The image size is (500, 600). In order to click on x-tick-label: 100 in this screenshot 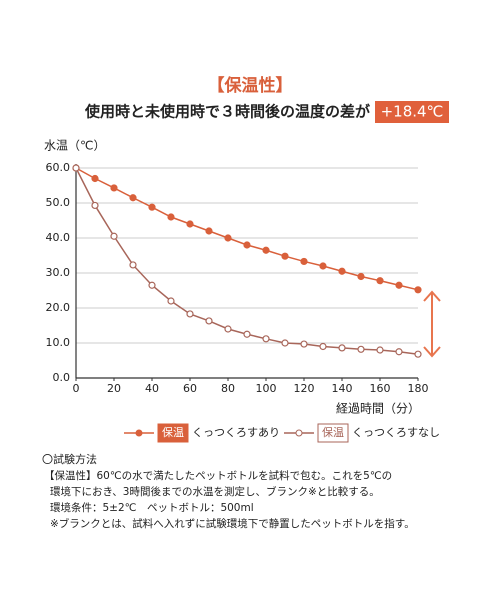, I will do `click(266, 388)`.